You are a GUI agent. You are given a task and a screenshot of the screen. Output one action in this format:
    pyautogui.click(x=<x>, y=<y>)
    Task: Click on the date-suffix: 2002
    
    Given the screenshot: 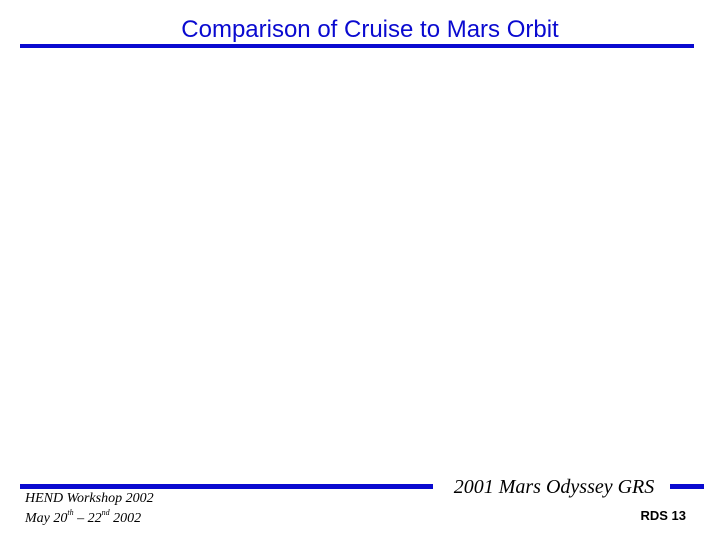 What is the action you would take?
    pyautogui.click(x=125, y=518)
    